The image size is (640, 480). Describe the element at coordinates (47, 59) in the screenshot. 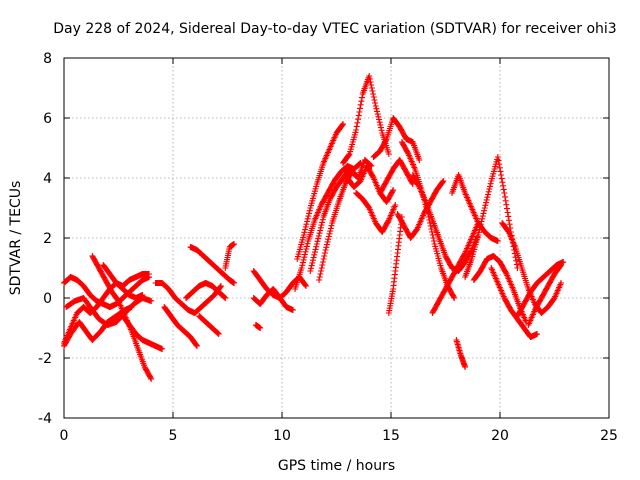

I see `y-tick-label: 8` at that location.